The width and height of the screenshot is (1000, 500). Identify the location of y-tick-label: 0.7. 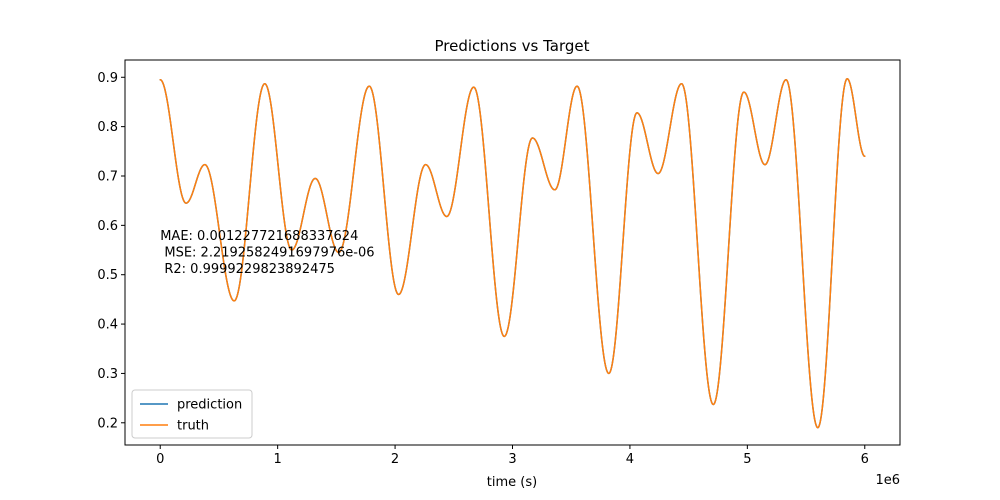
(107, 176).